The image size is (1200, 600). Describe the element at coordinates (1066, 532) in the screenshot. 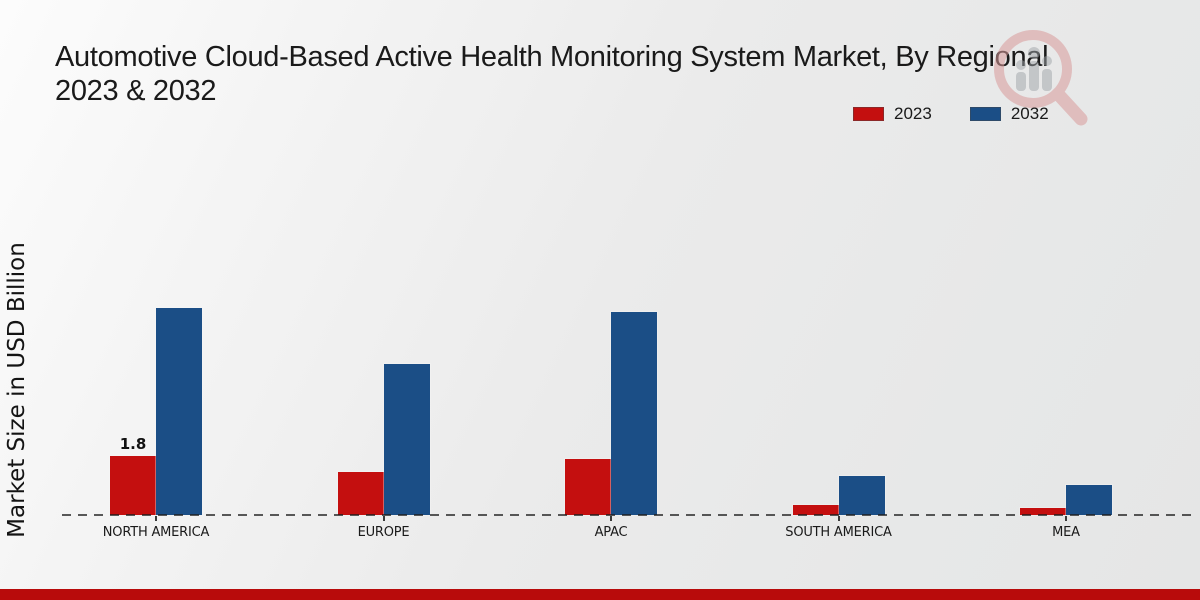

I see `category-label-mea: MEA` at that location.